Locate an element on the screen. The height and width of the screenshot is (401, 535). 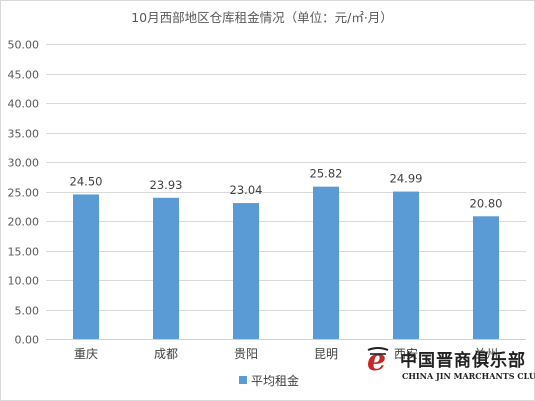
data-label: 20.80 is located at coordinates (486, 203).